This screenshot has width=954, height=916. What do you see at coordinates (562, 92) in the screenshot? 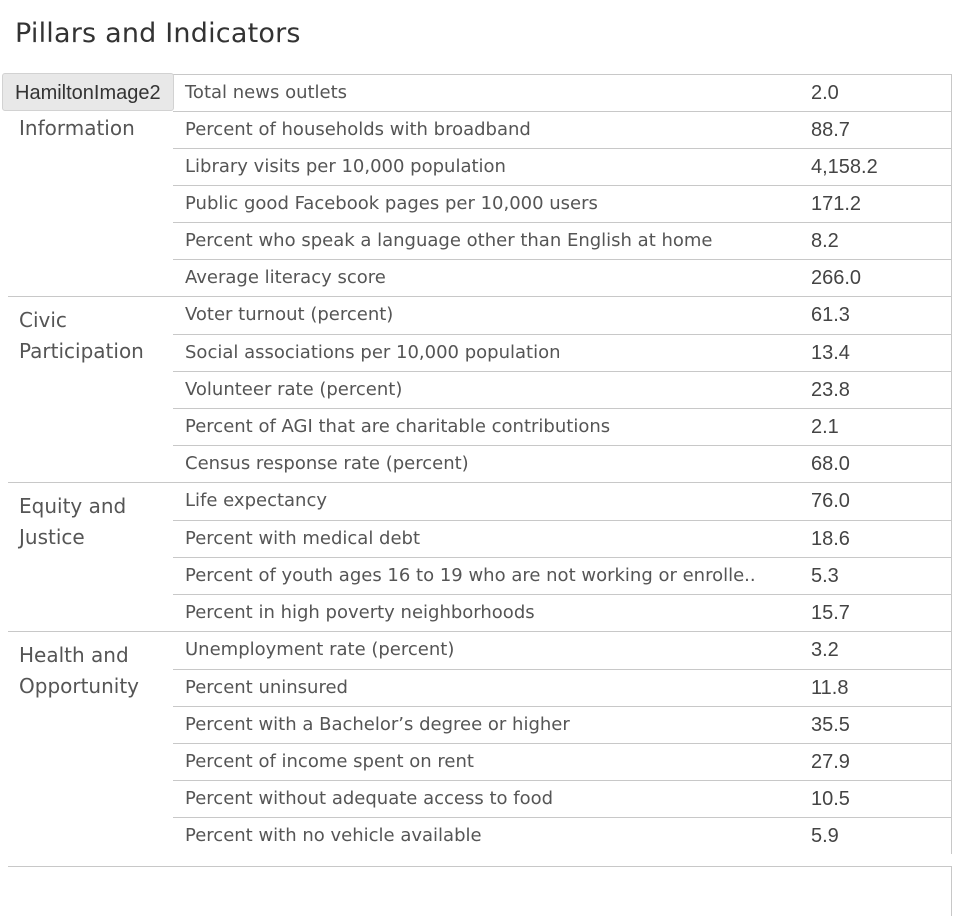
I see `table-row: Total news outlets 2.0` at bounding box center [562, 92].